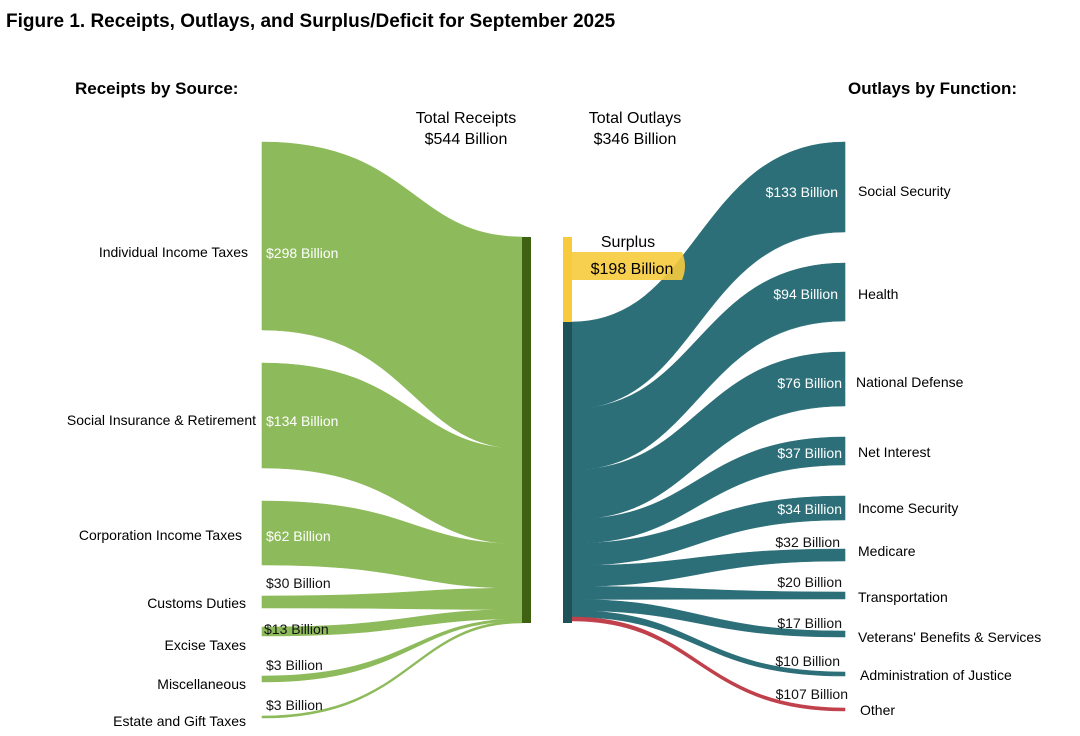  I want to click on outlay-value-administration-of-justice: $10 Billion, so click(807, 661).